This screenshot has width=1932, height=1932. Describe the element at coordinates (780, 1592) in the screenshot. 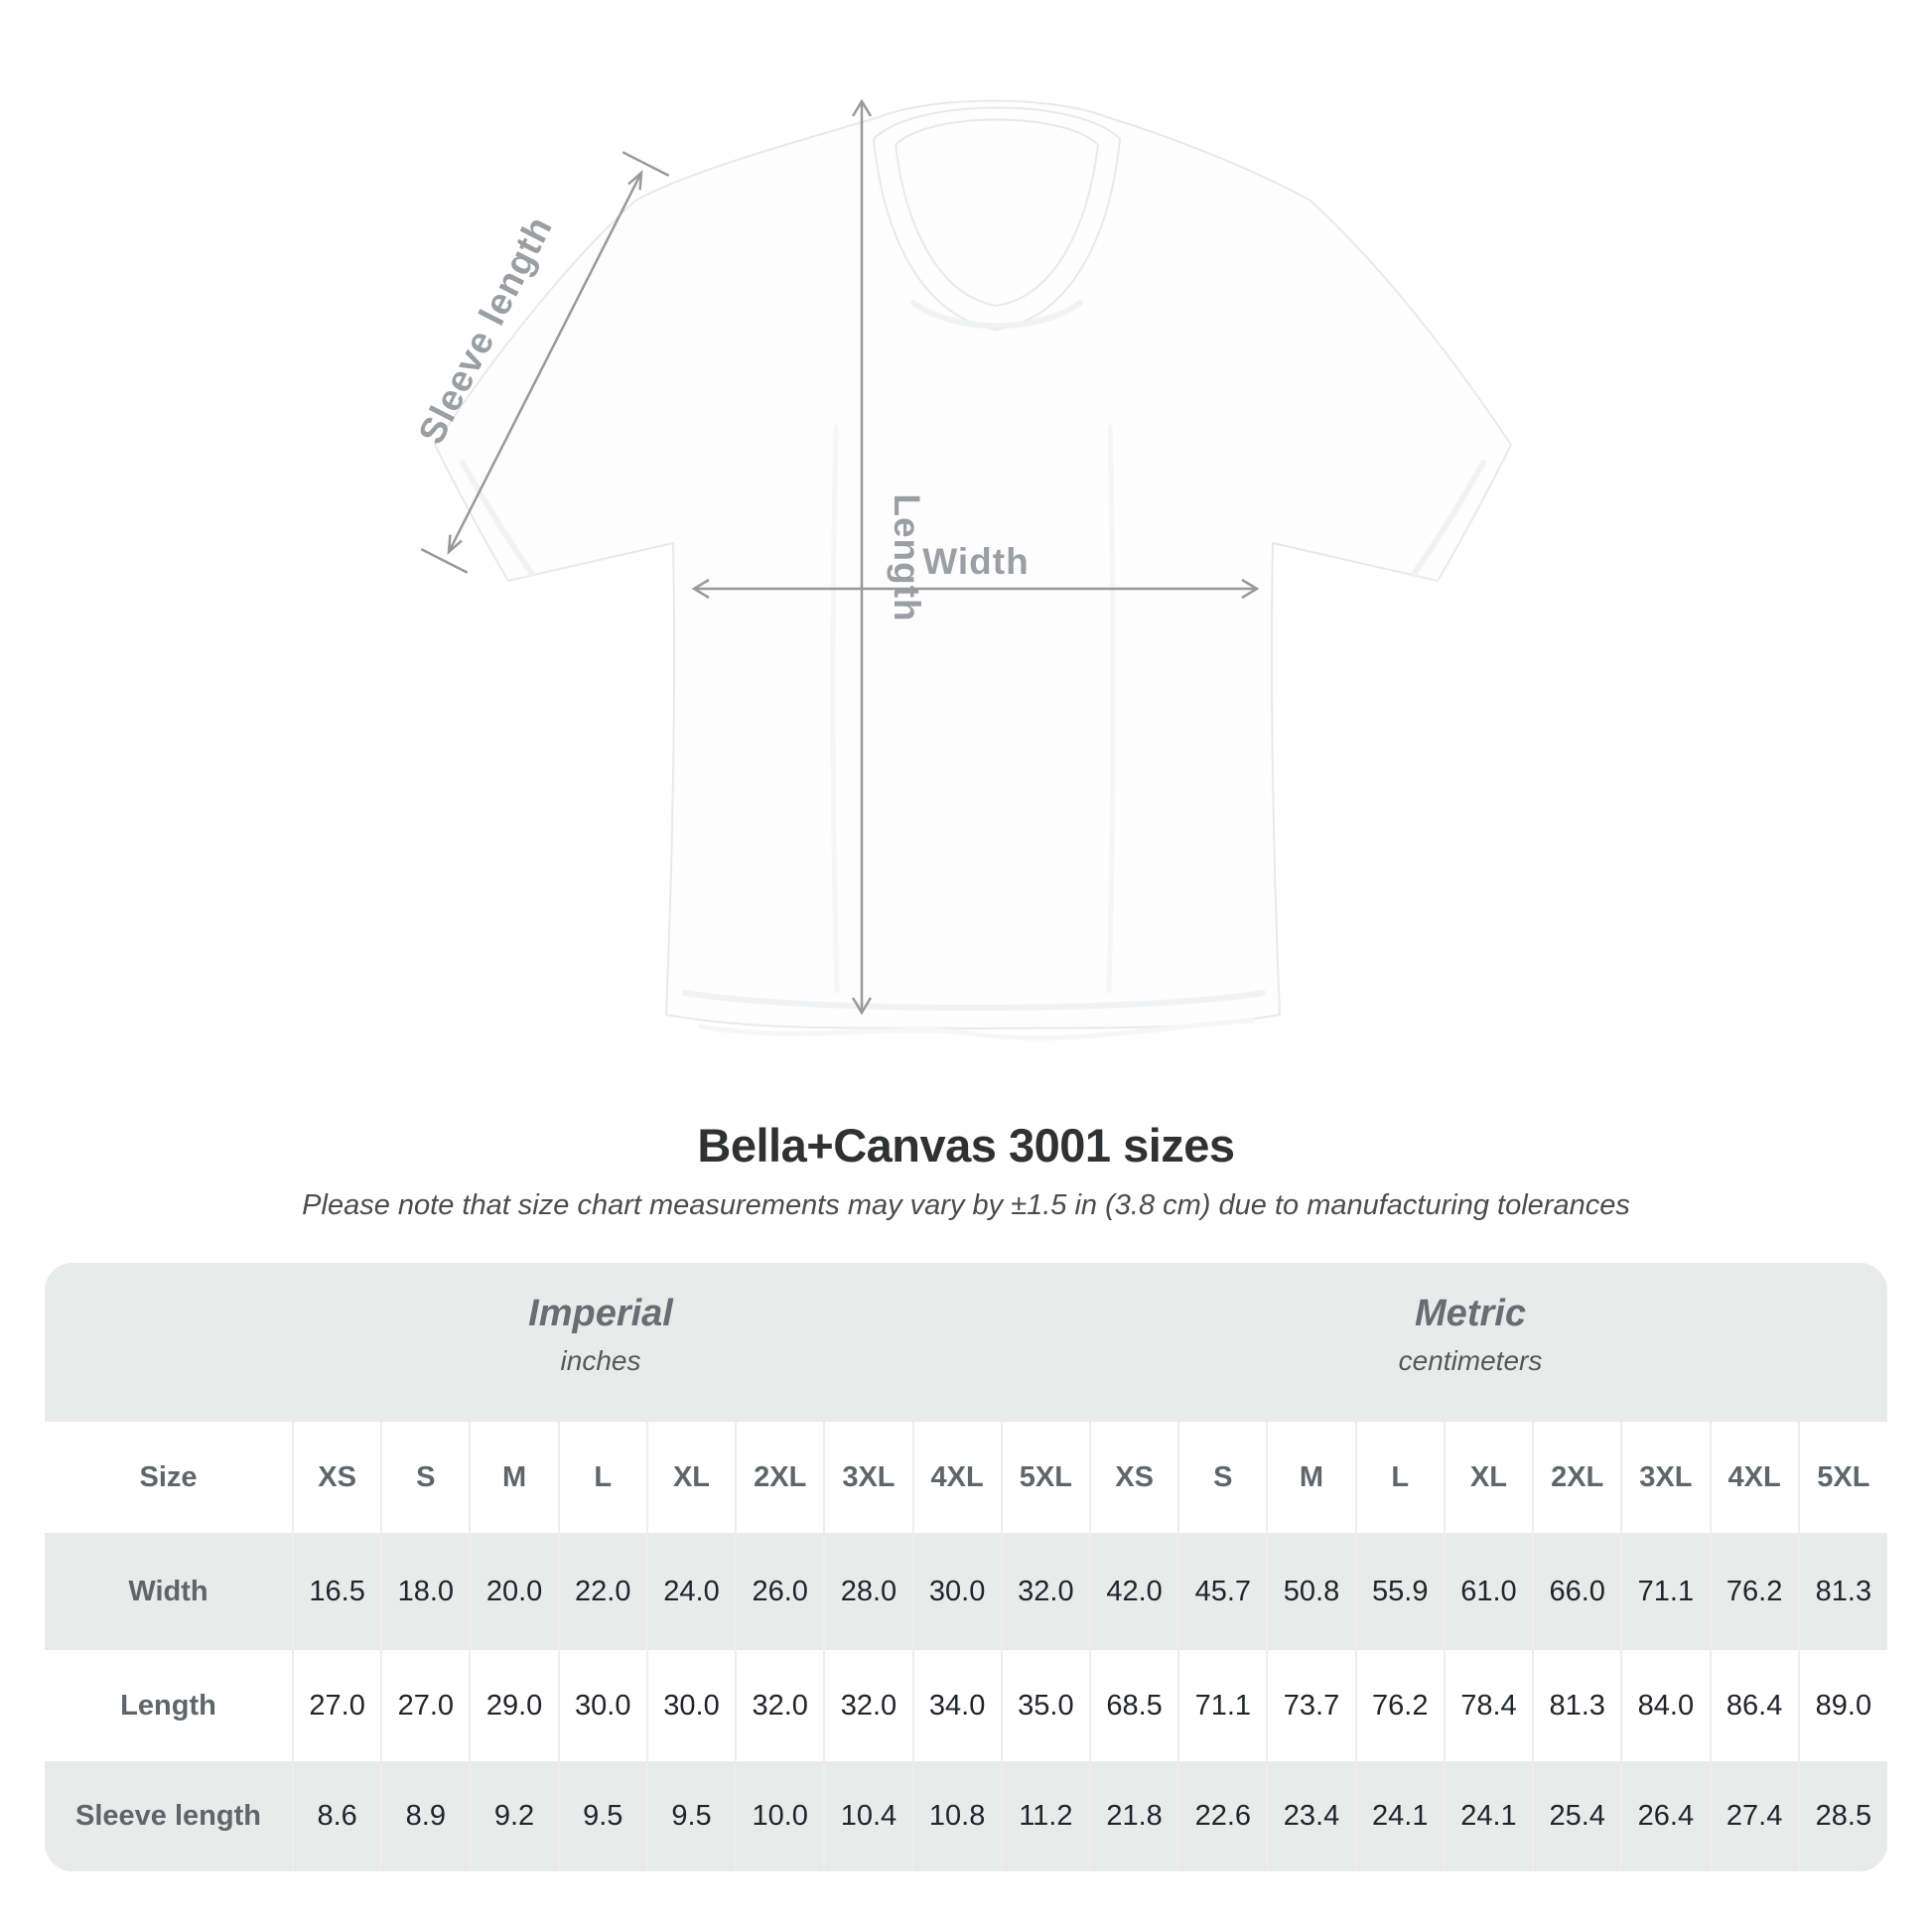

I see `value-cell-imperial: 26.0` at that location.